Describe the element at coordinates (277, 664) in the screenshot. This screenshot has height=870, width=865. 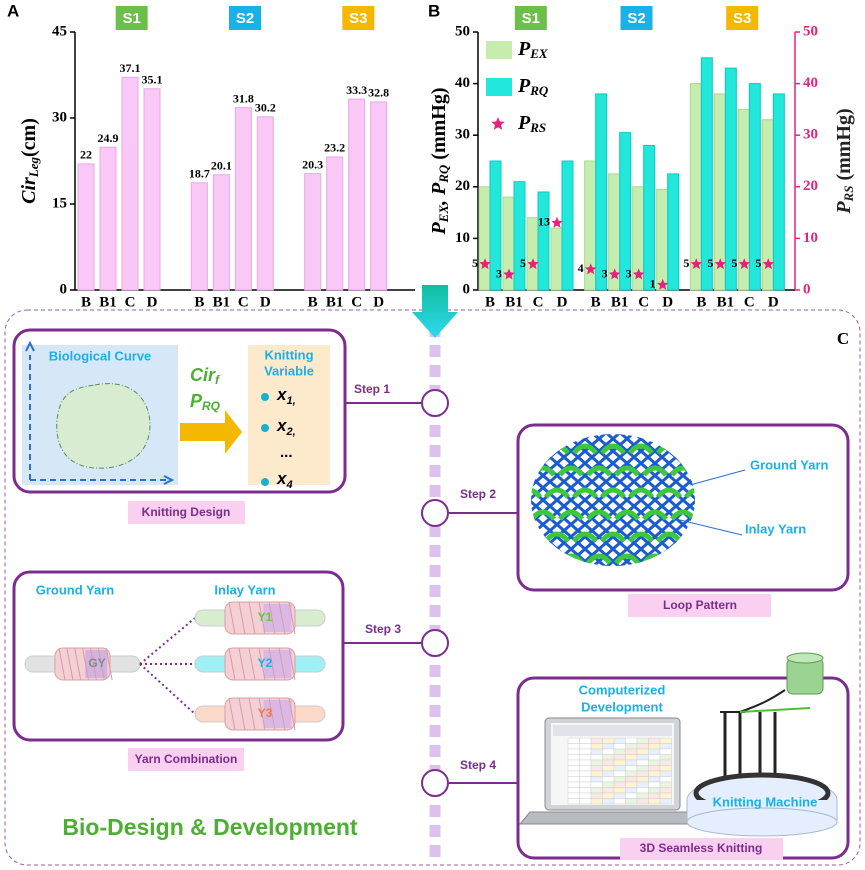
I see `yarn-inlay` at that location.